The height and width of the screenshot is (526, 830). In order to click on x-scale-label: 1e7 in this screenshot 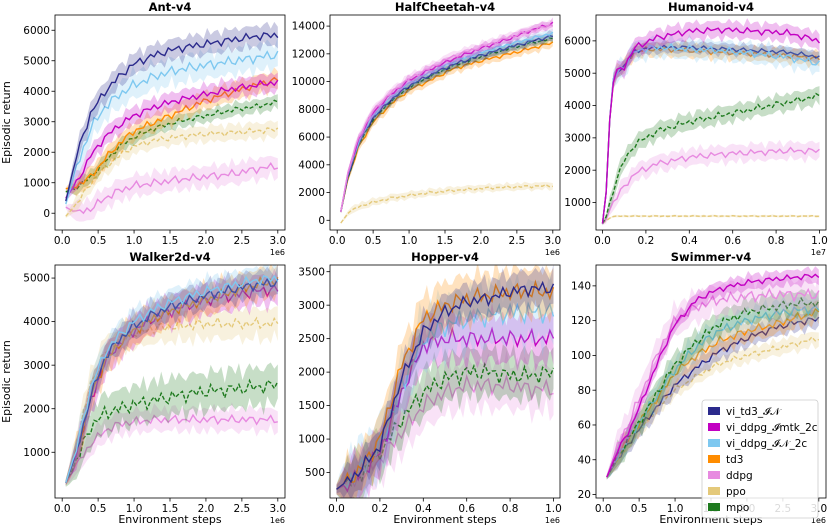, I will do `click(818, 252)`.